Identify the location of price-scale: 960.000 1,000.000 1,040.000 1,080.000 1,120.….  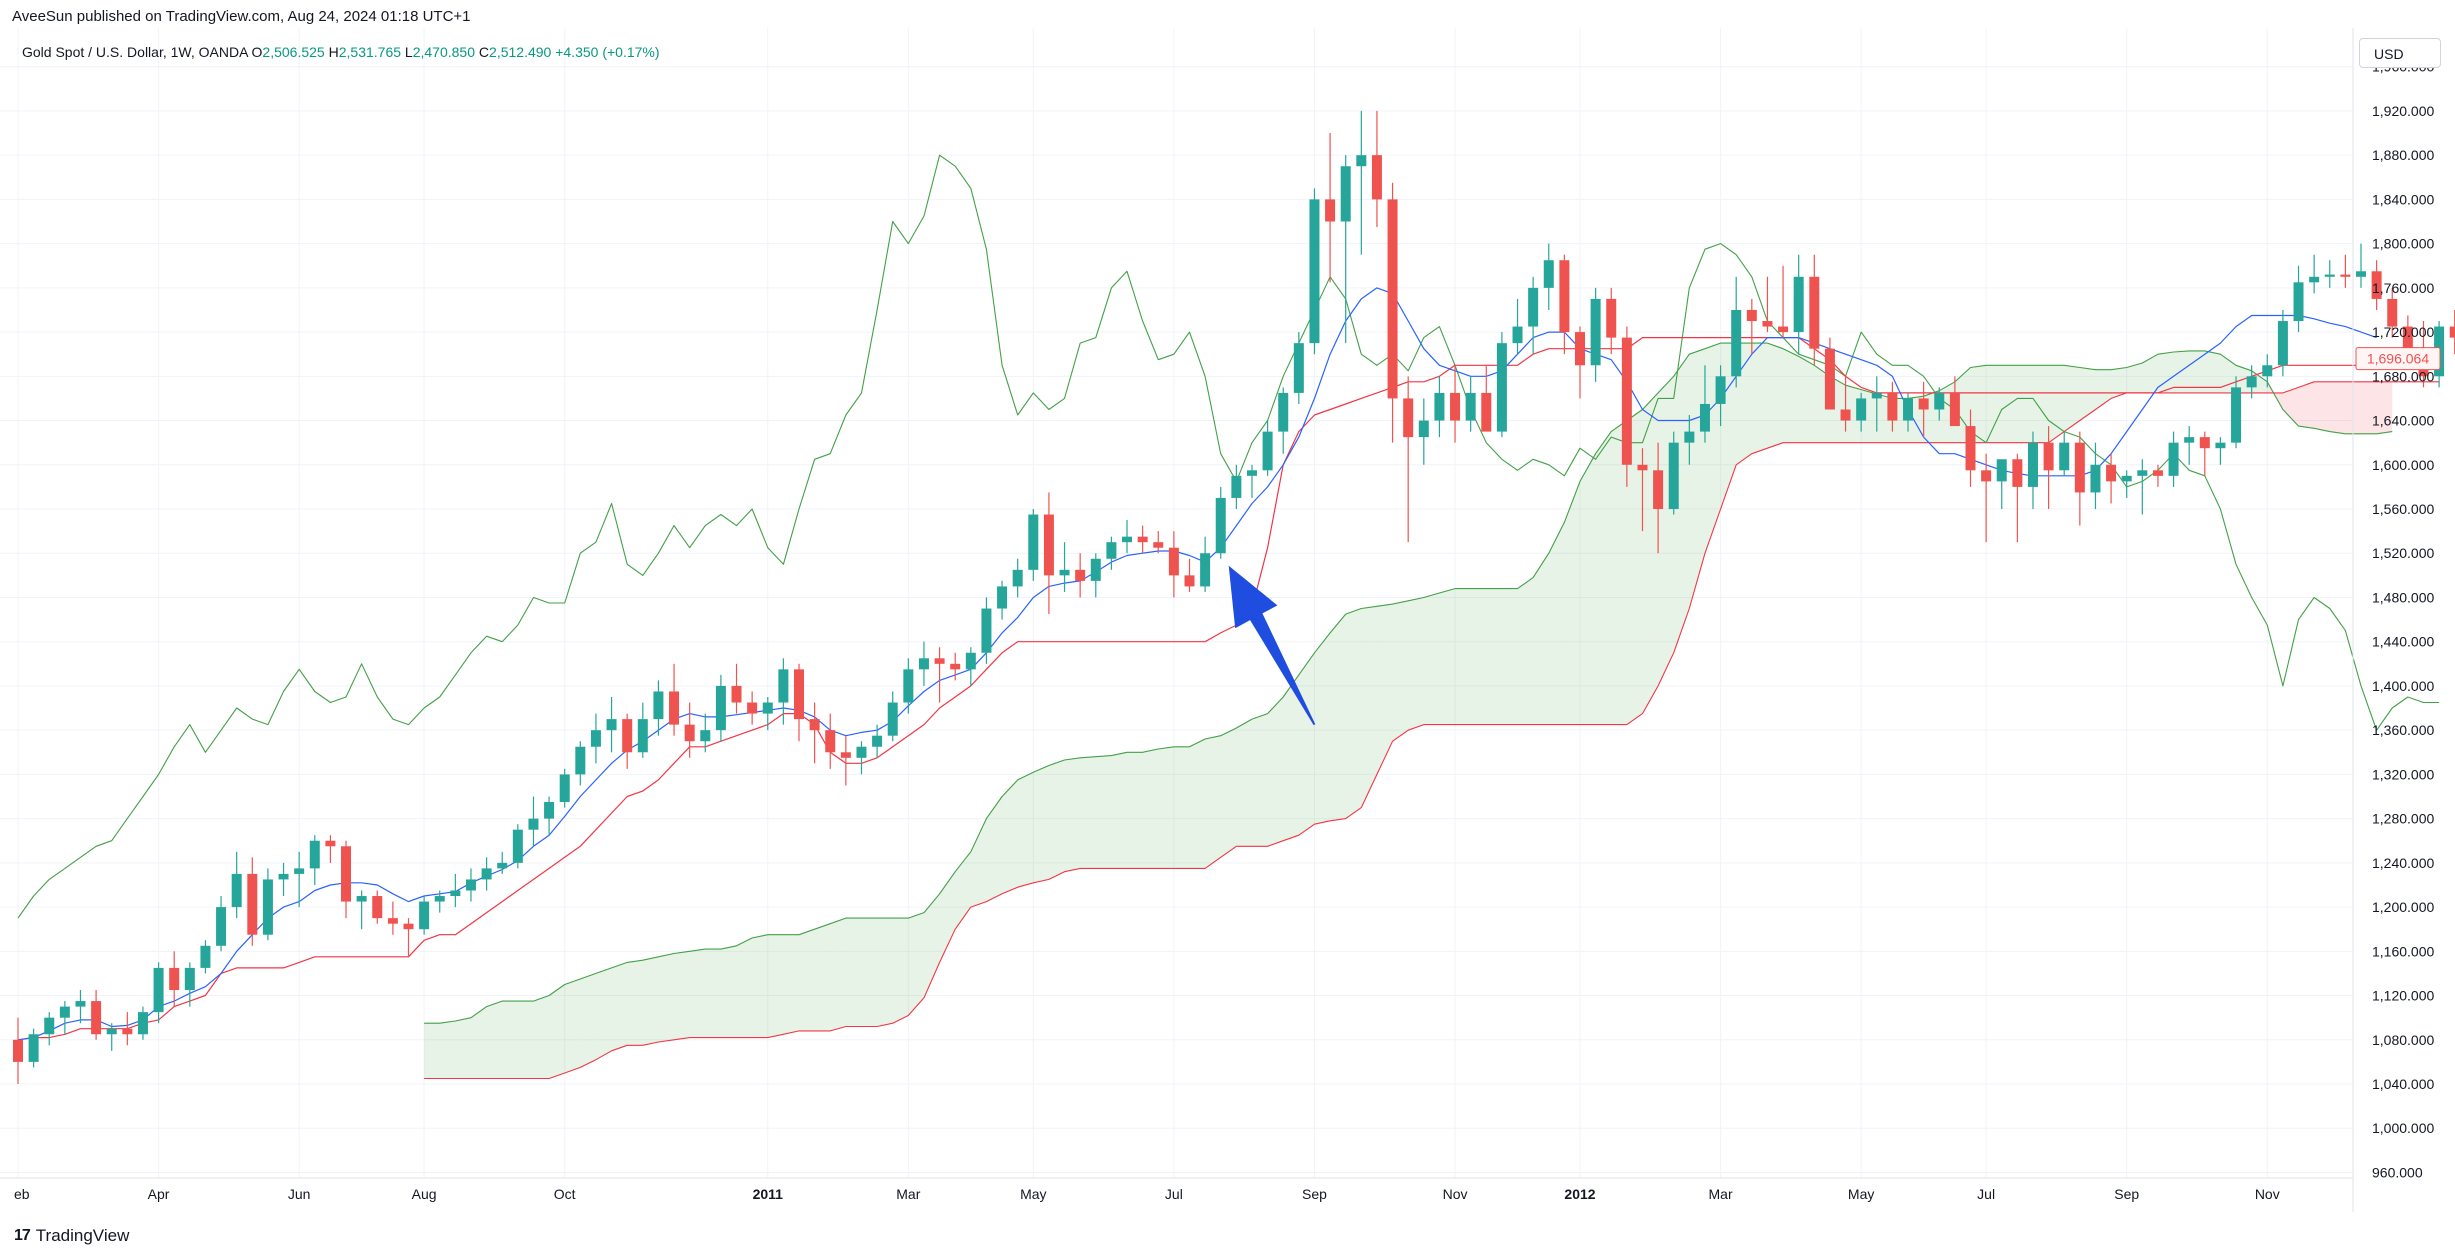
(2403, 620).